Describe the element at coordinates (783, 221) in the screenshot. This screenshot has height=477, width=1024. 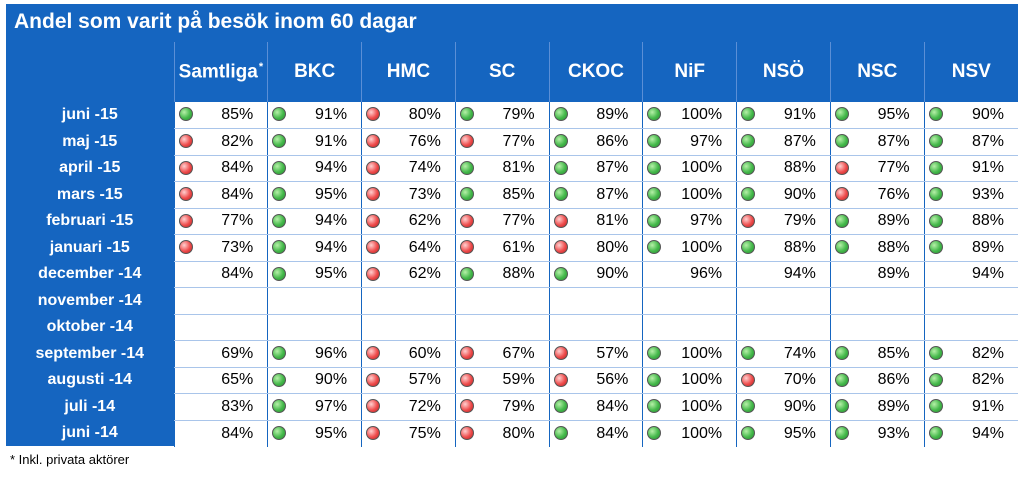
I see `table-cell: 79%` at that location.